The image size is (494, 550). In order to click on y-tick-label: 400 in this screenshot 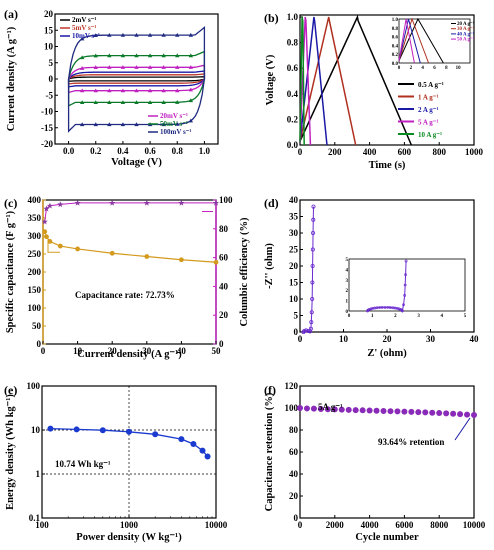, I will do `click(35, 200)`.